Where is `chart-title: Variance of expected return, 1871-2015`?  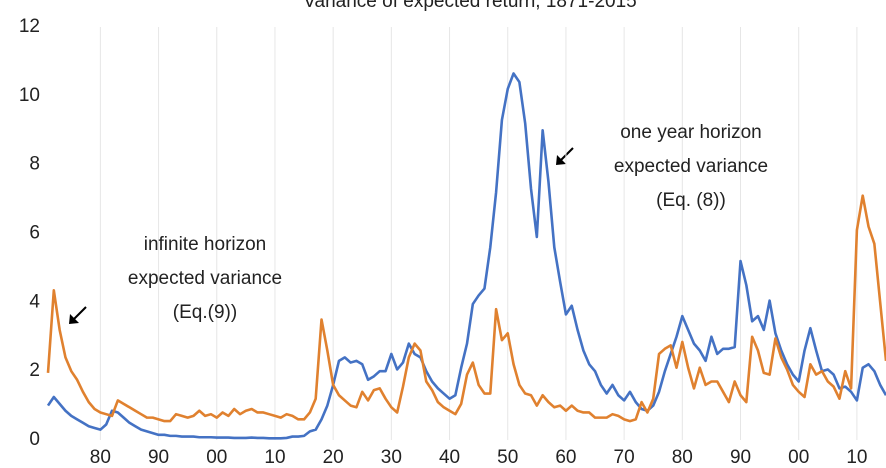
chart-title: Variance of expected return, 1871-2015 is located at coordinates (469, 6).